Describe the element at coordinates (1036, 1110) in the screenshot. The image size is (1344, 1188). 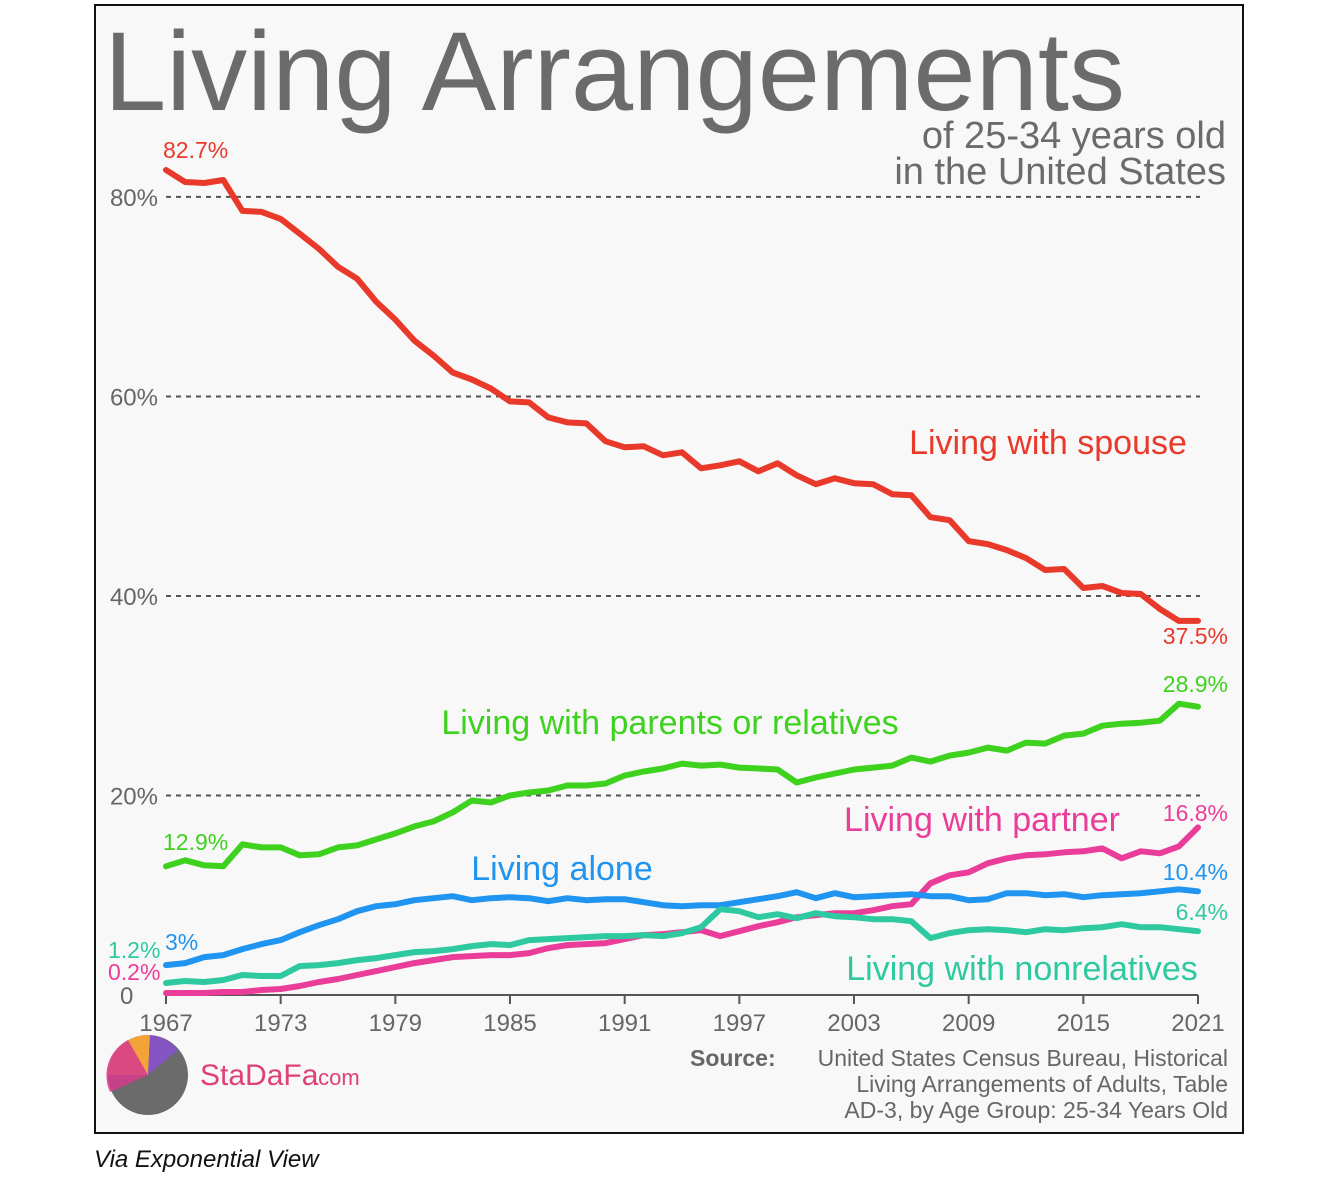
I see `source-line3: AD-3, by Age Group: 25-34 Years Old` at that location.